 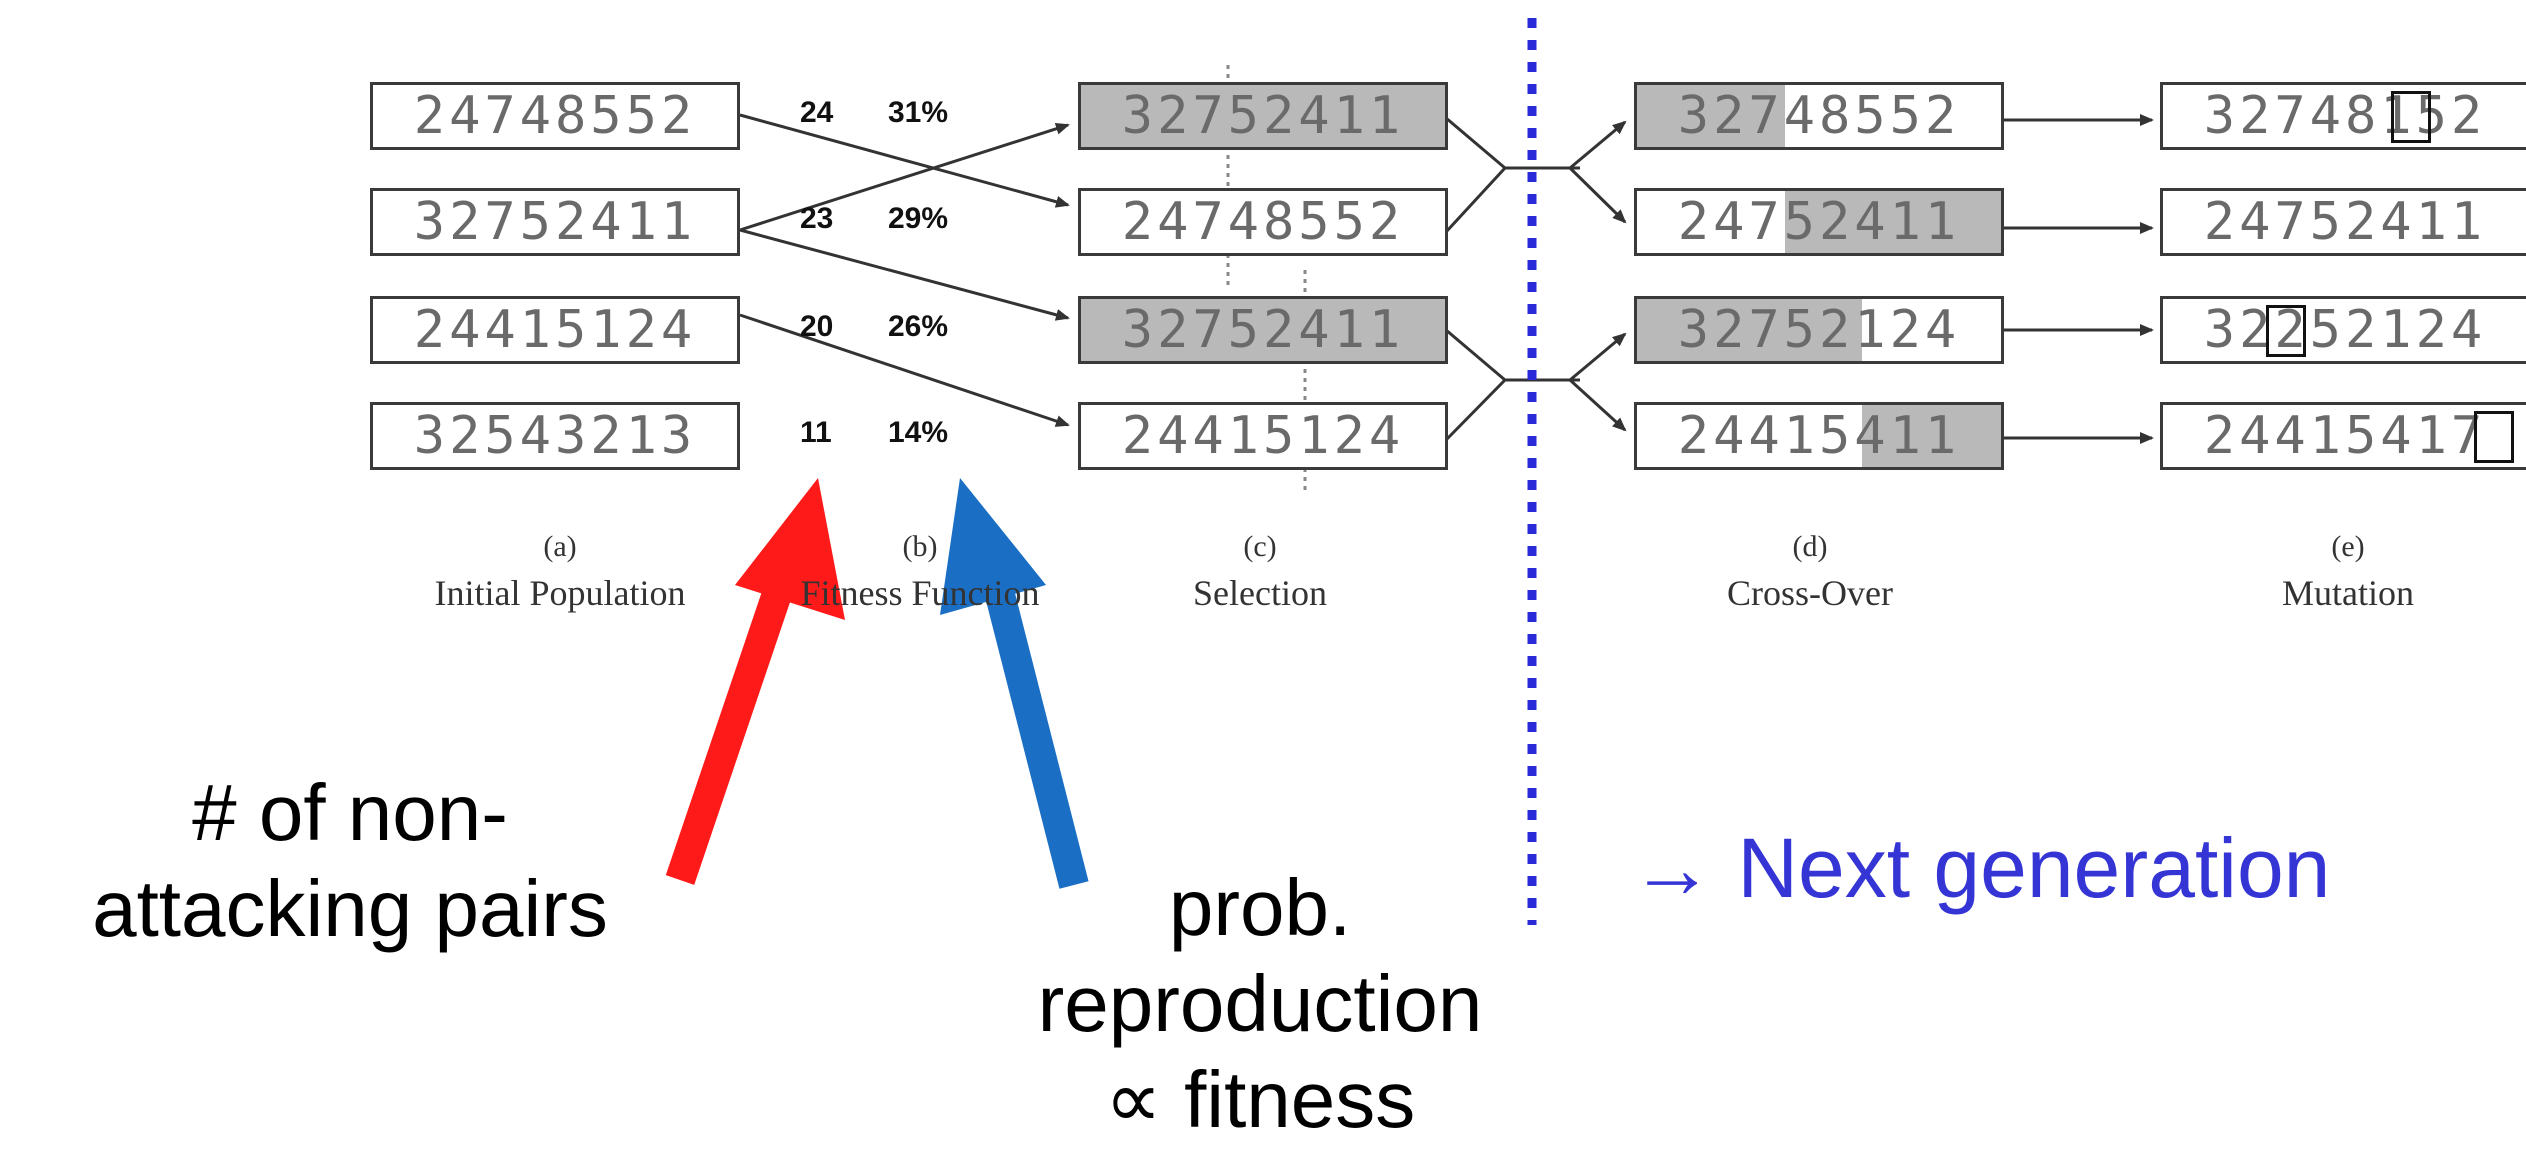 What do you see at coordinates (1810, 546) in the screenshot?
I see `caption-letter: (d)` at bounding box center [1810, 546].